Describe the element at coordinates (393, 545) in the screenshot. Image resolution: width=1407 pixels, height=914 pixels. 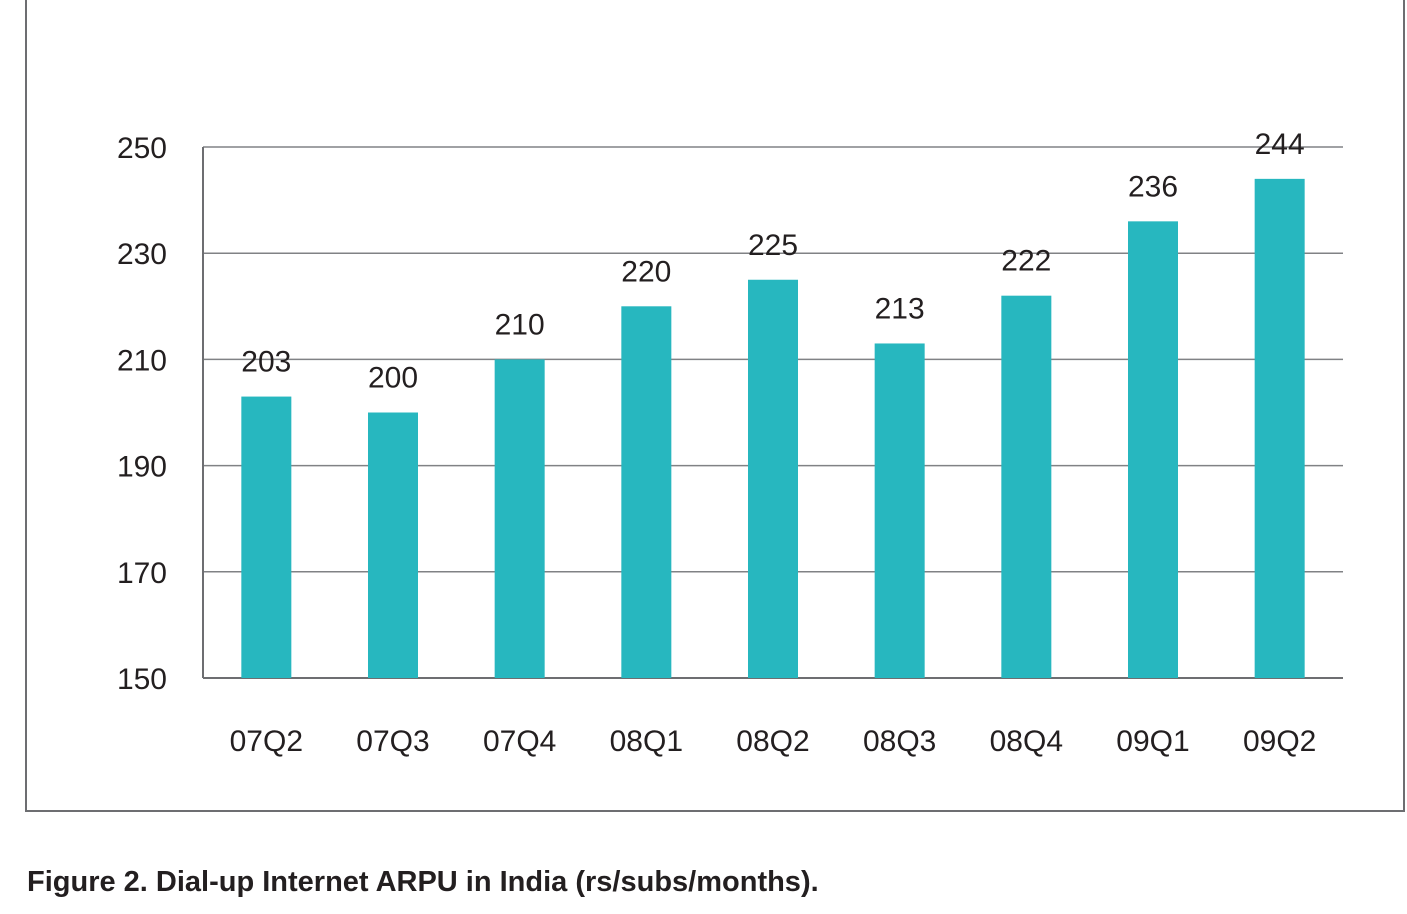
I see `bar-07Q3` at that location.